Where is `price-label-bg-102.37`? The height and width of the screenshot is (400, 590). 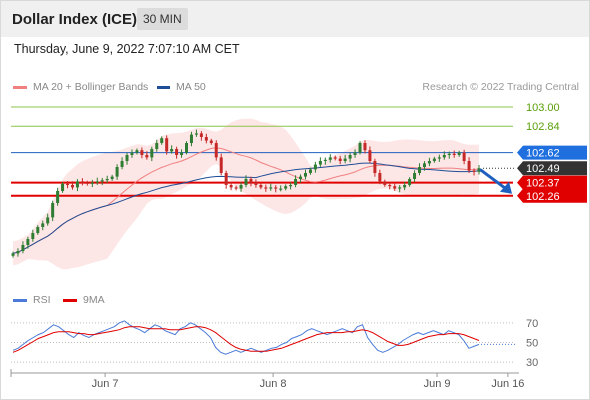
price-label-bg-102.37 is located at coordinates (552, 182).